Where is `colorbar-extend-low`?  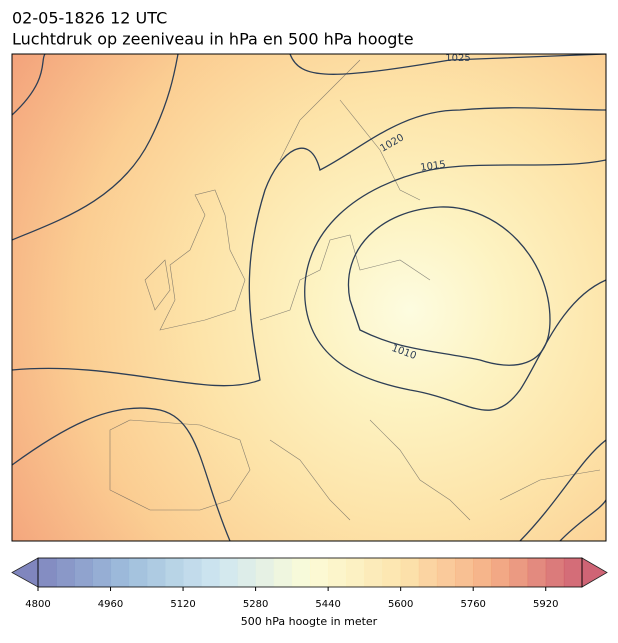
colorbar-extend-low is located at coordinates (25, 572).